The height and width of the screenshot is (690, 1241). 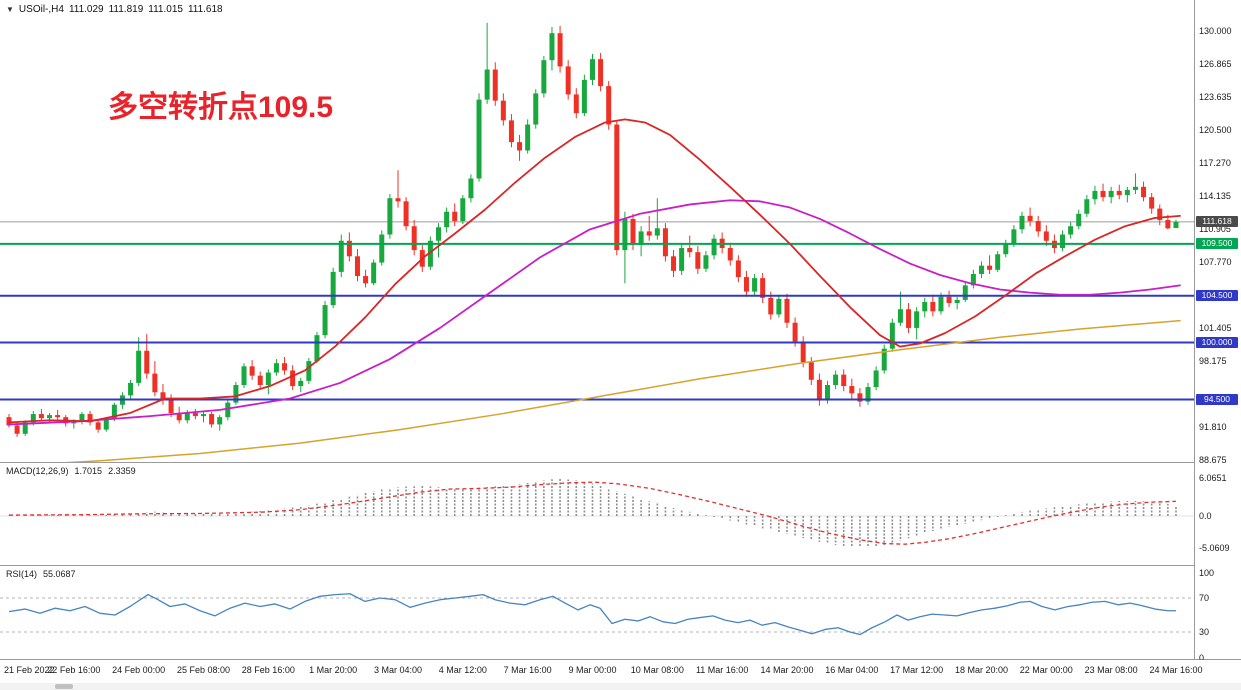 What do you see at coordinates (205, 9) in the screenshot?
I see `ohlc-close-value: 111.618` at bounding box center [205, 9].